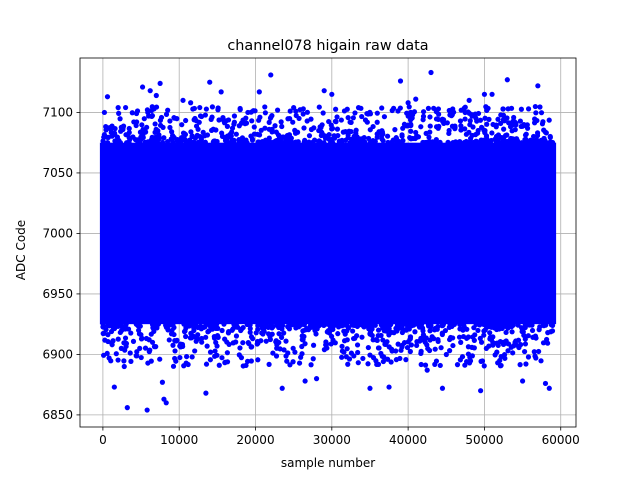 The width and height of the screenshot is (640, 480). What do you see at coordinates (484, 440) in the screenshot?
I see `x-tick-label: 50000` at bounding box center [484, 440].